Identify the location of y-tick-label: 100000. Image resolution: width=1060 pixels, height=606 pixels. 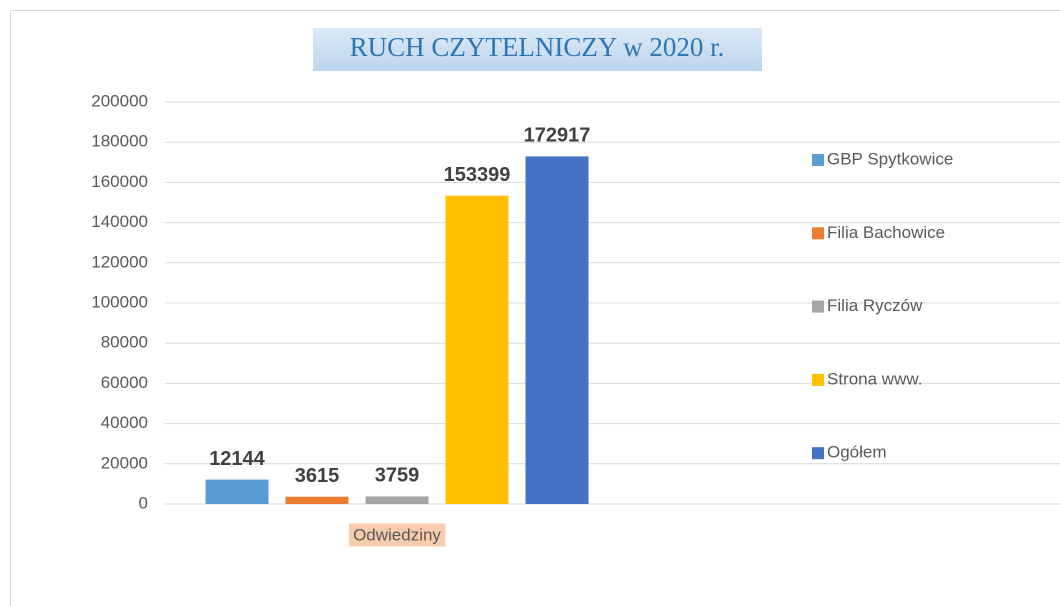
(119, 301).